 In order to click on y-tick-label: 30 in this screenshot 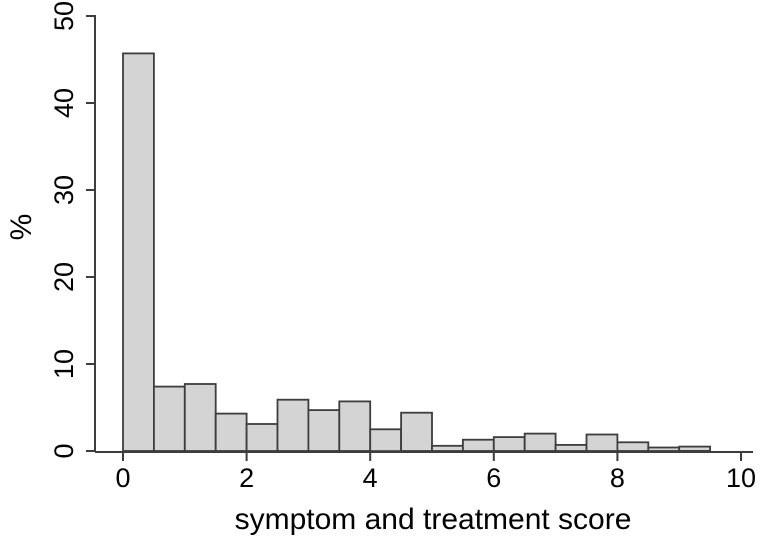, I will do `click(64, 190)`.